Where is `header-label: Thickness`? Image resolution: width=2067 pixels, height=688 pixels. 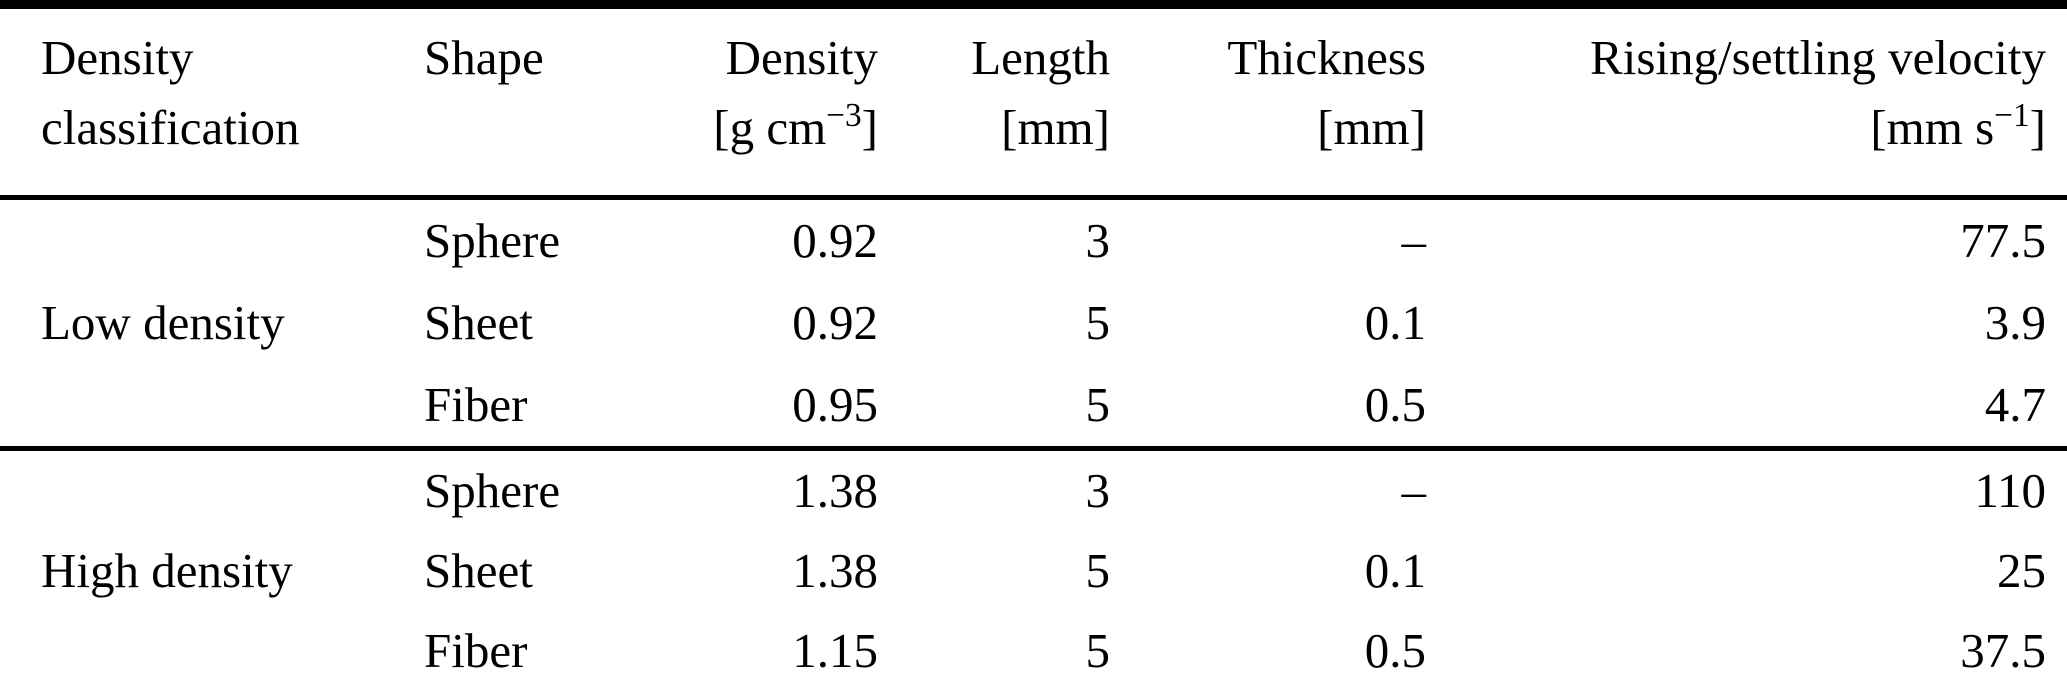 header-label: Thickness is located at coordinates (1326, 57).